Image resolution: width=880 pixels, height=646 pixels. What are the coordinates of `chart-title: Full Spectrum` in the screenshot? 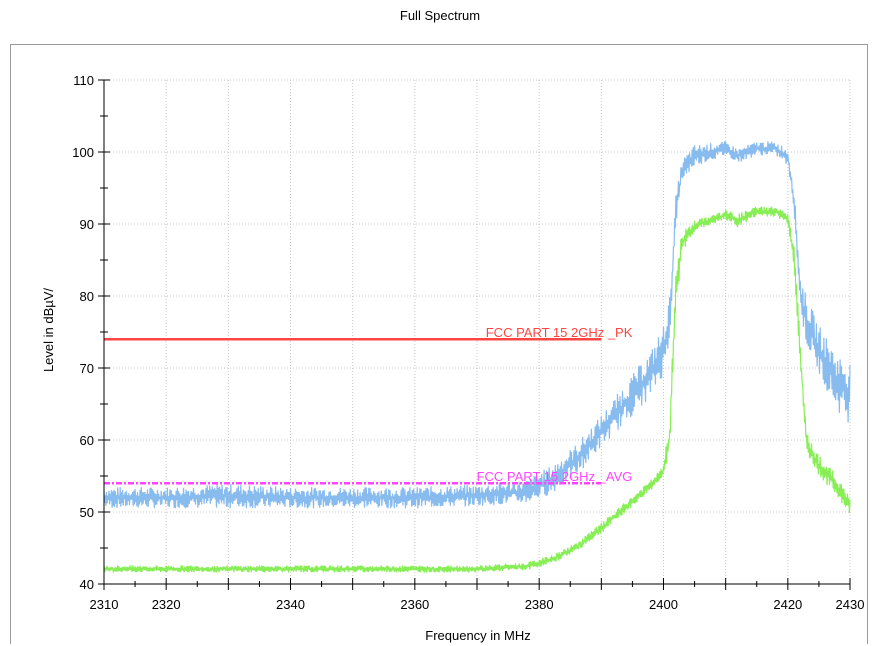 It's located at (440, 15).